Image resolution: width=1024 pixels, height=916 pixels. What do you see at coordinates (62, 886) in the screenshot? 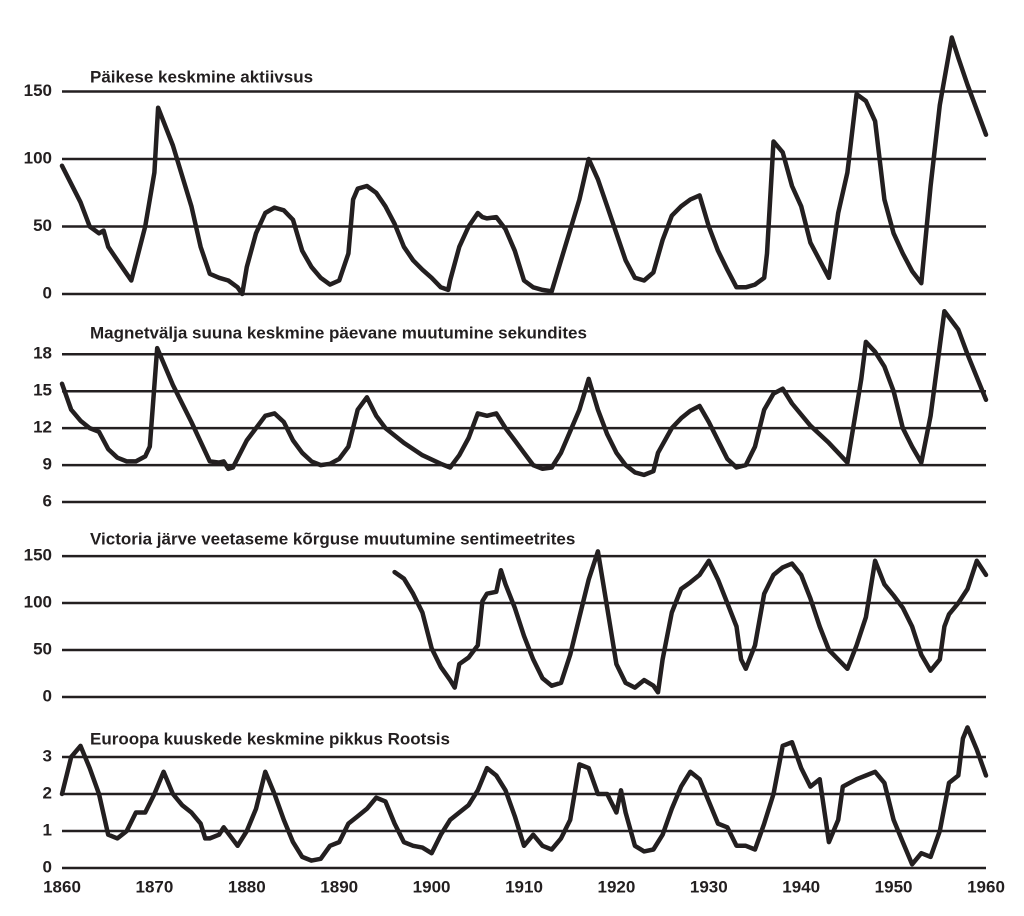
I see `x-tick-label: 1860` at bounding box center [62, 886].